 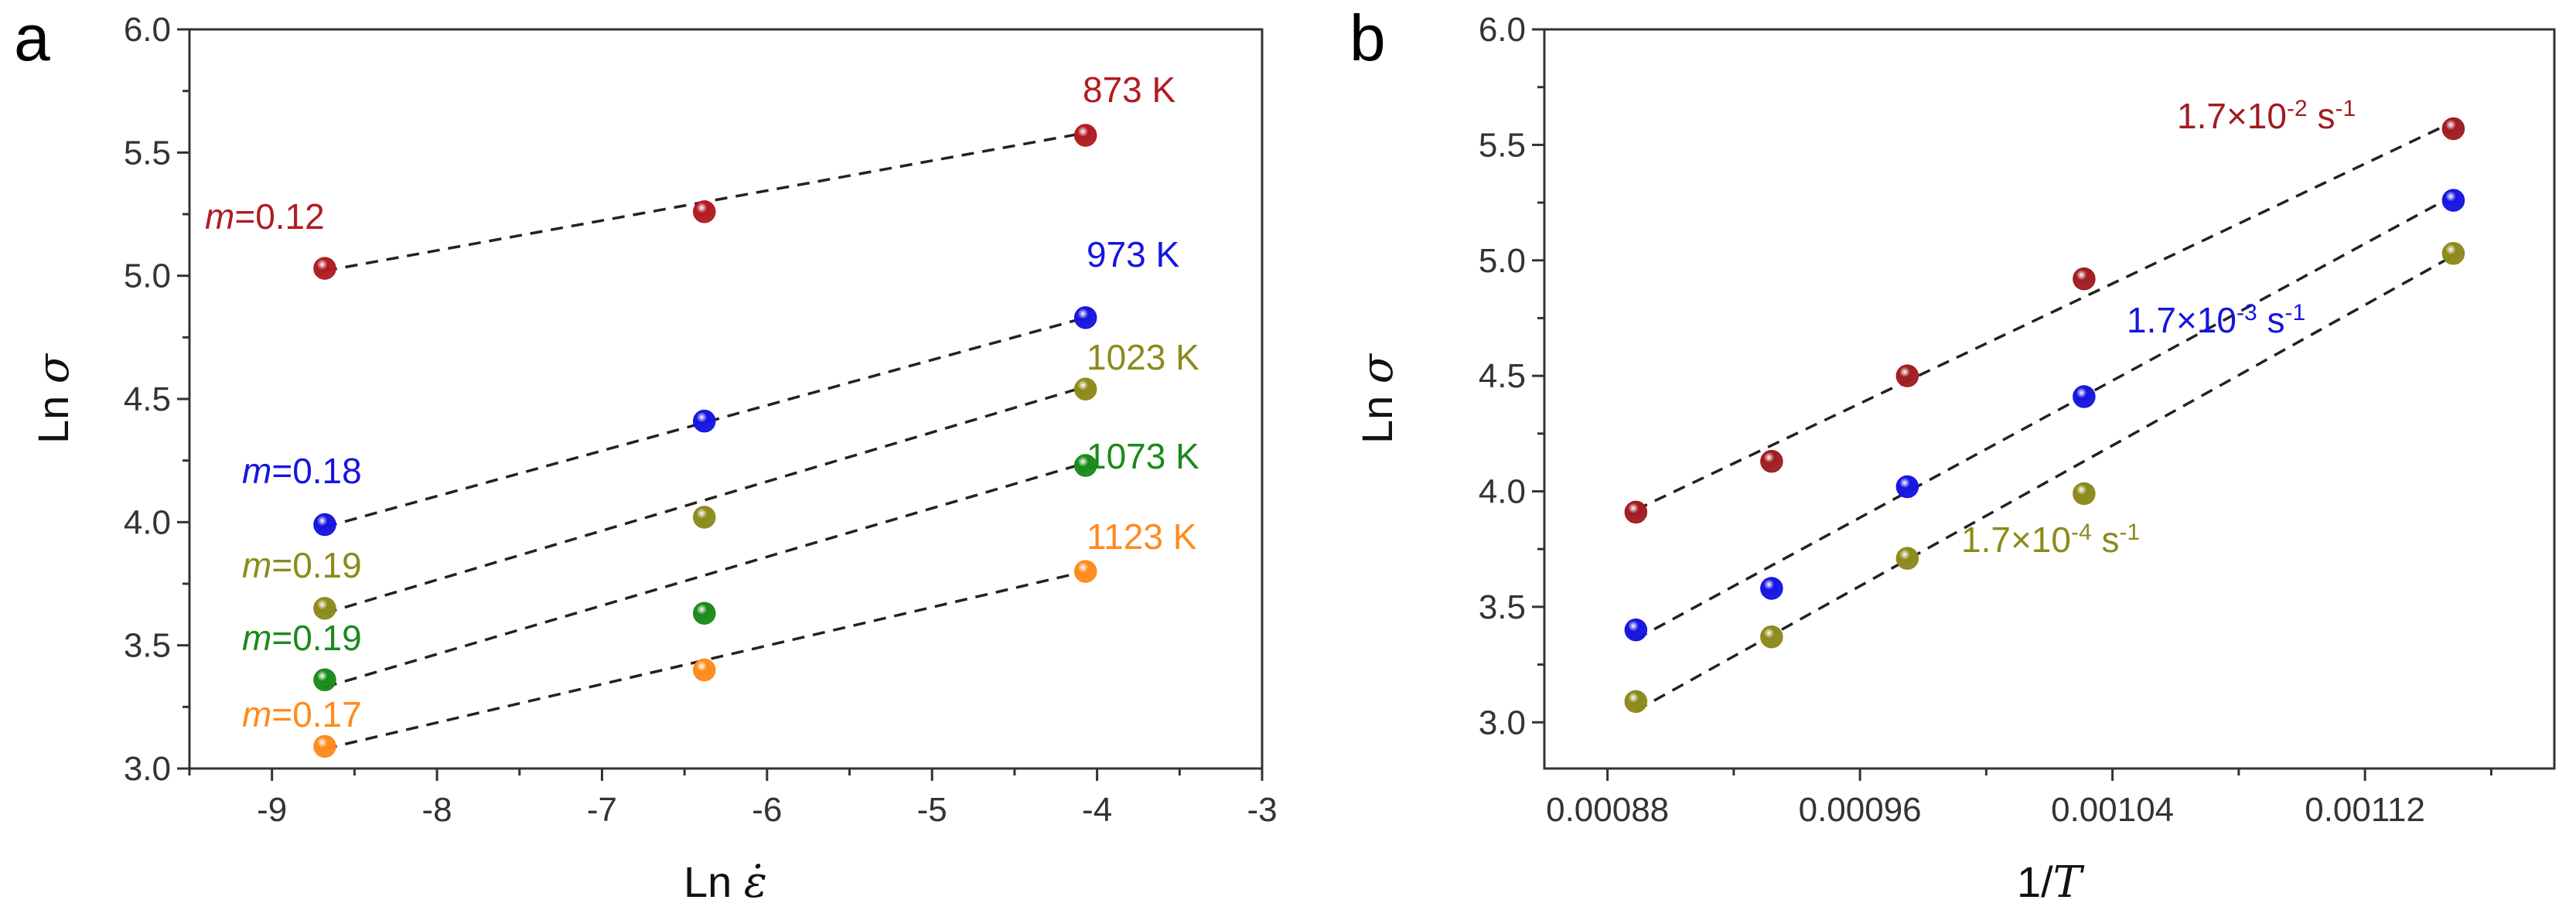 I want to click on panel-label: a, so click(x=32, y=38).